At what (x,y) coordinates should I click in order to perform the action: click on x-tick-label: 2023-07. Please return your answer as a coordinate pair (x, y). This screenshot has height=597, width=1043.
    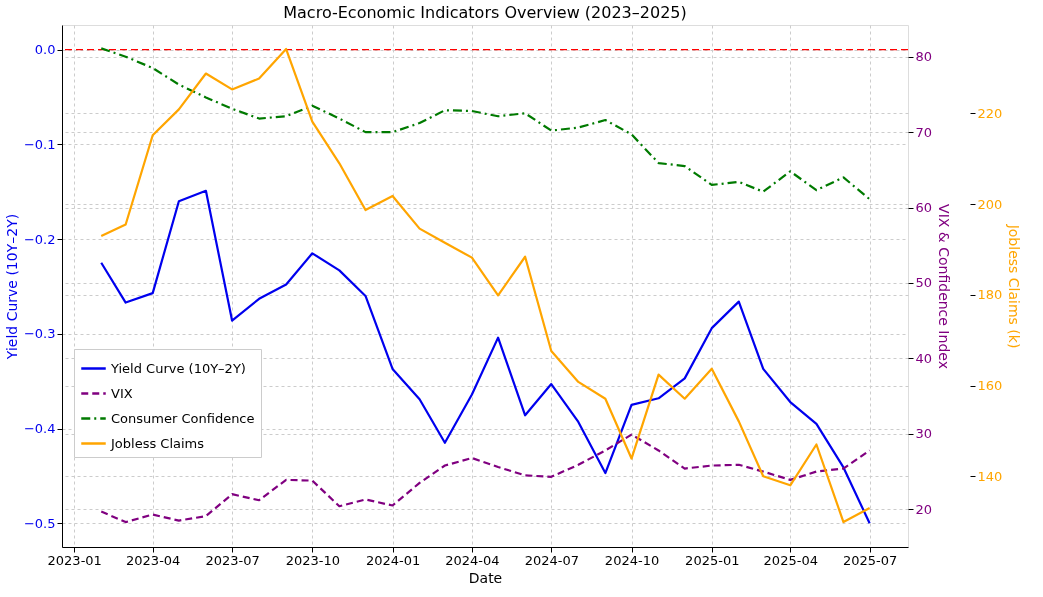
    Looking at the image, I should click on (232, 560).